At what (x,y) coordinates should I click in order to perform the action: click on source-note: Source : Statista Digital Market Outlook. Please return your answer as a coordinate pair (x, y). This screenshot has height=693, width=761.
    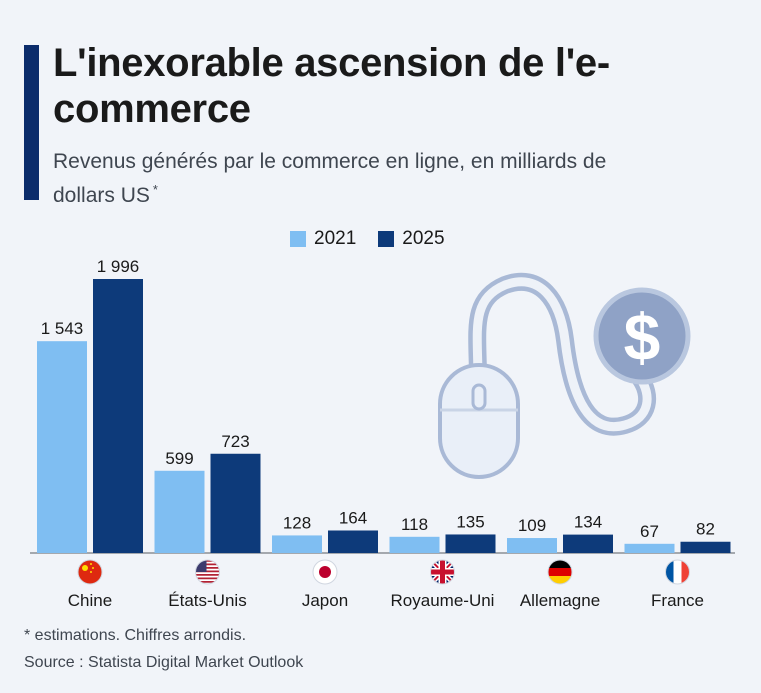
    Looking at the image, I should click on (164, 662).